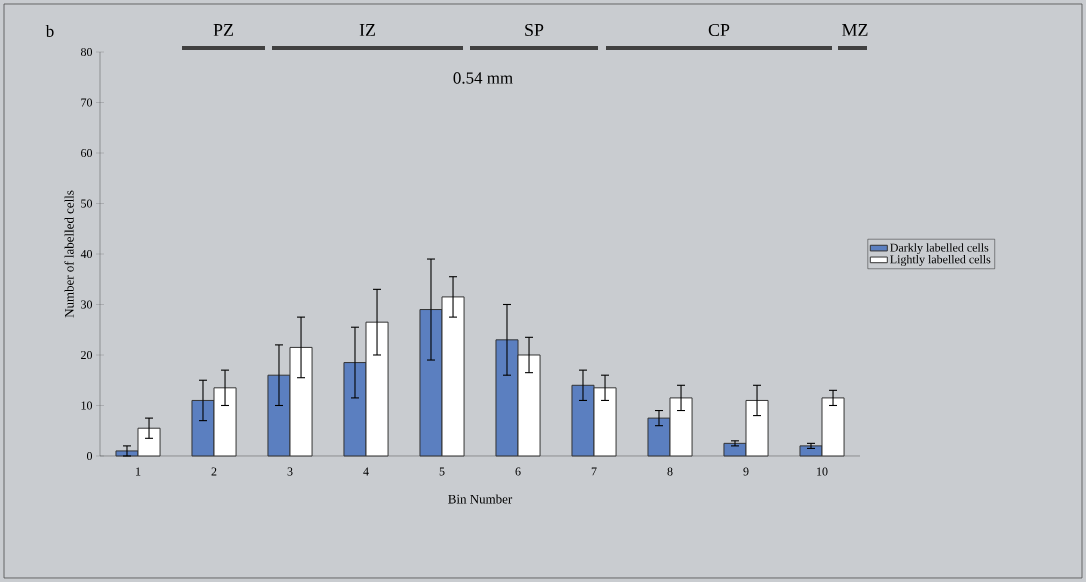 The width and height of the screenshot is (1086, 582). What do you see at coordinates (940, 260) in the screenshot?
I see `legend-label: Lightly labelled cells` at bounding box center [940, 260].